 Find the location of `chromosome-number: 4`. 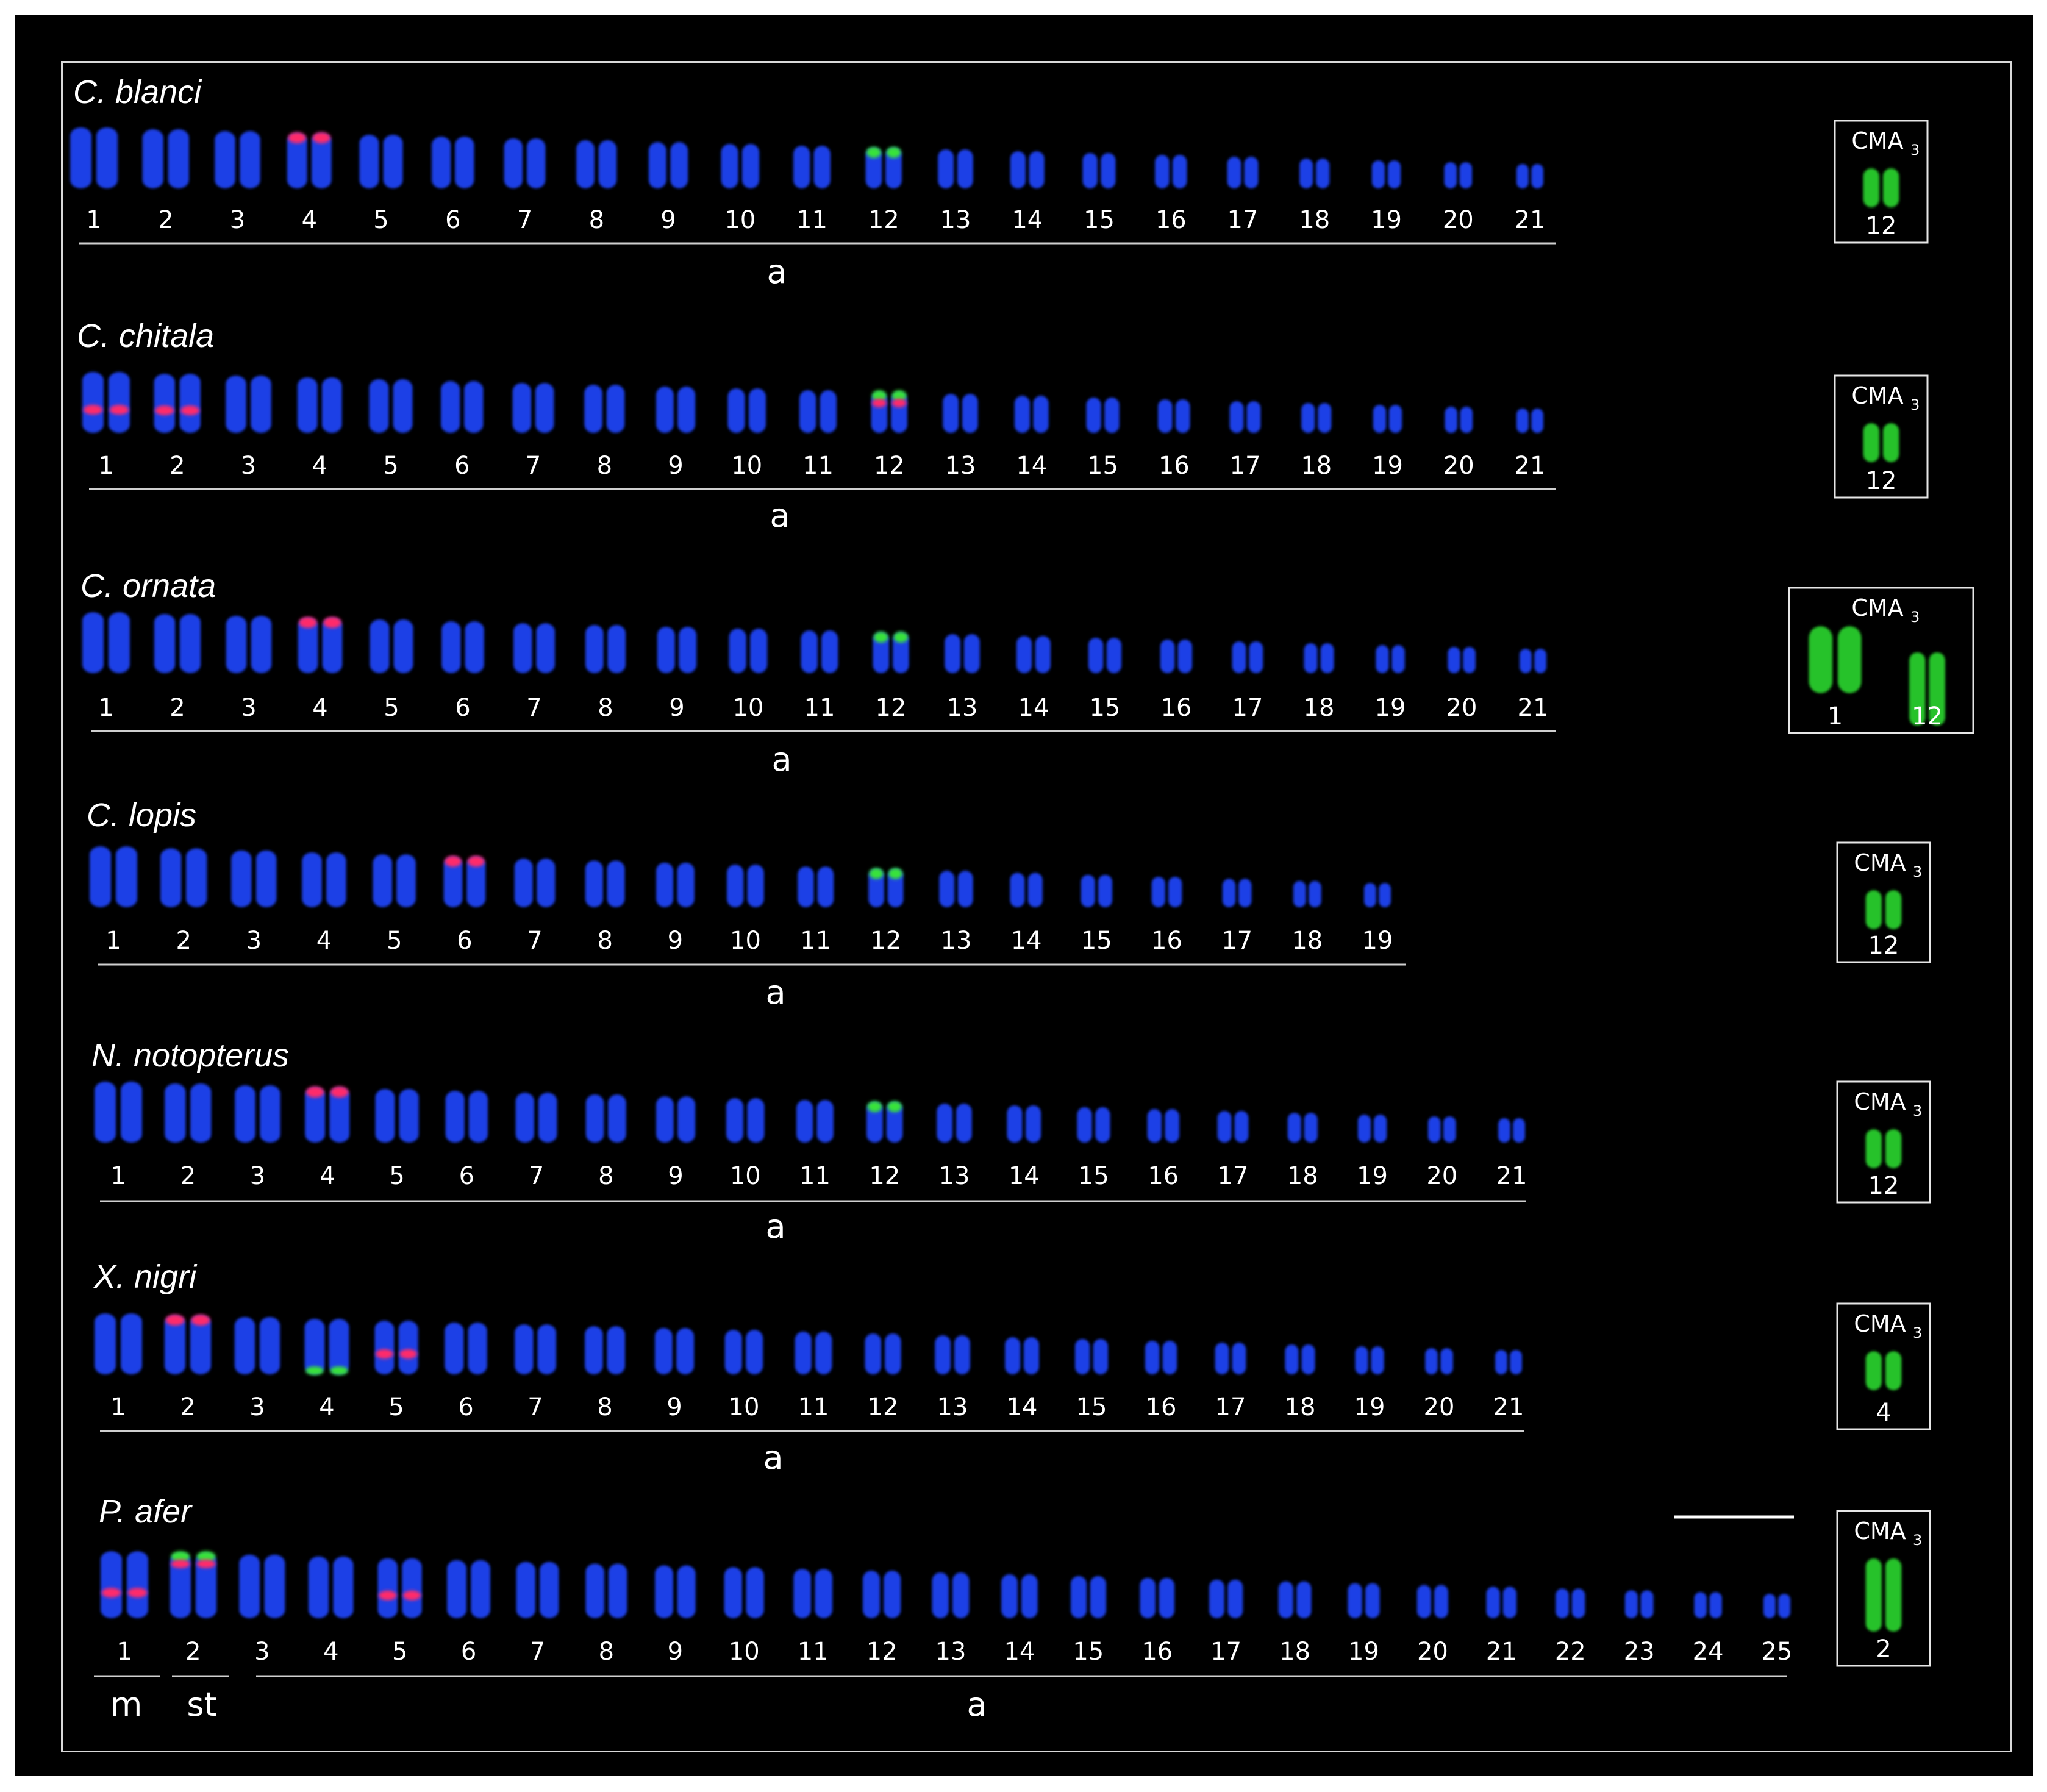

chromosome-number: 4 is located at coordinates (324, 941).